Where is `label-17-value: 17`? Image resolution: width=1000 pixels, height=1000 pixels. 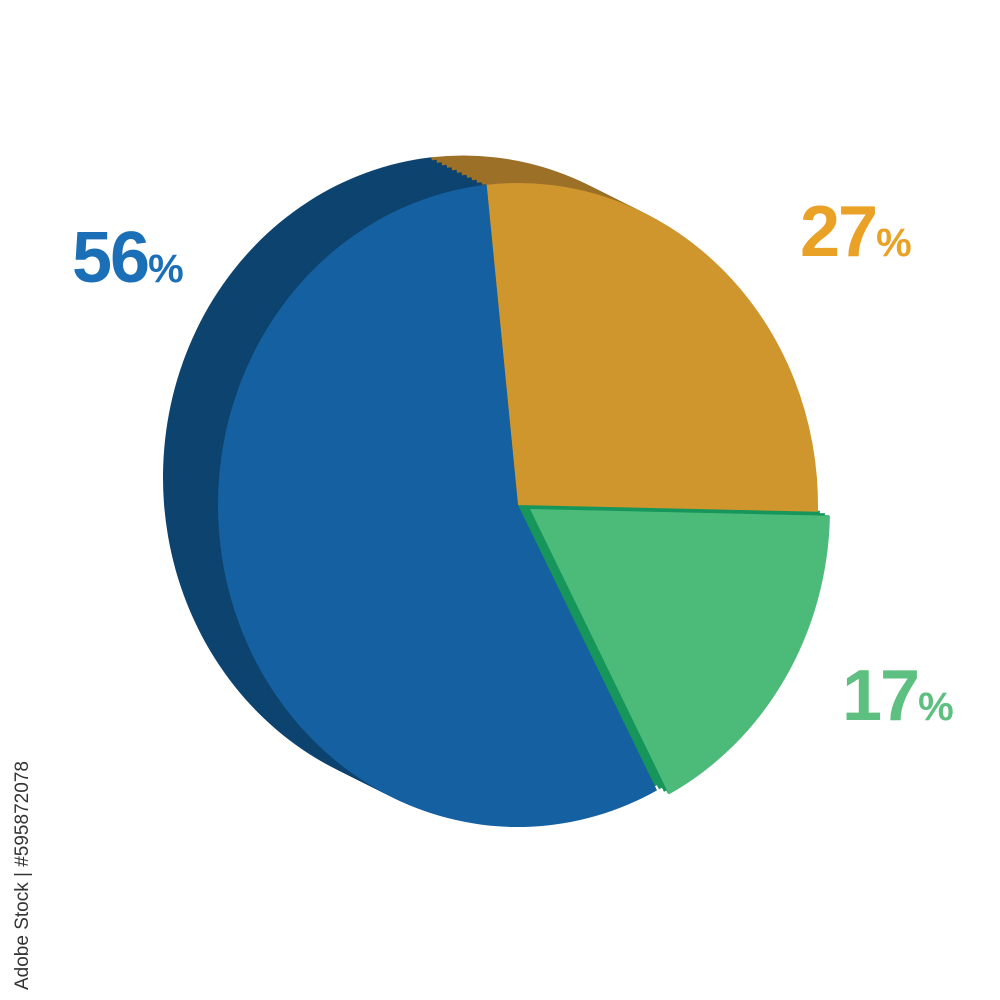
label-17-value: 17 is located at coordinates (881, 696).